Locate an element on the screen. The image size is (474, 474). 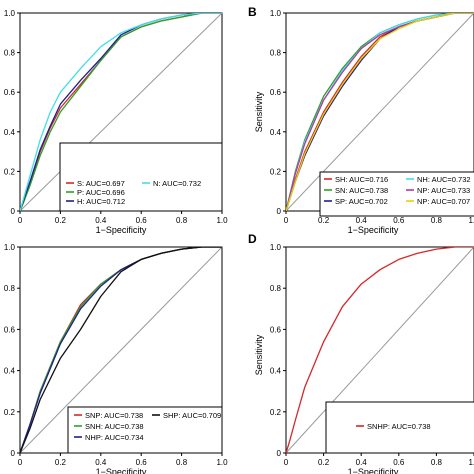
legend-entry: SHP: AUC=0.709 is located at coordinates (192, 415).